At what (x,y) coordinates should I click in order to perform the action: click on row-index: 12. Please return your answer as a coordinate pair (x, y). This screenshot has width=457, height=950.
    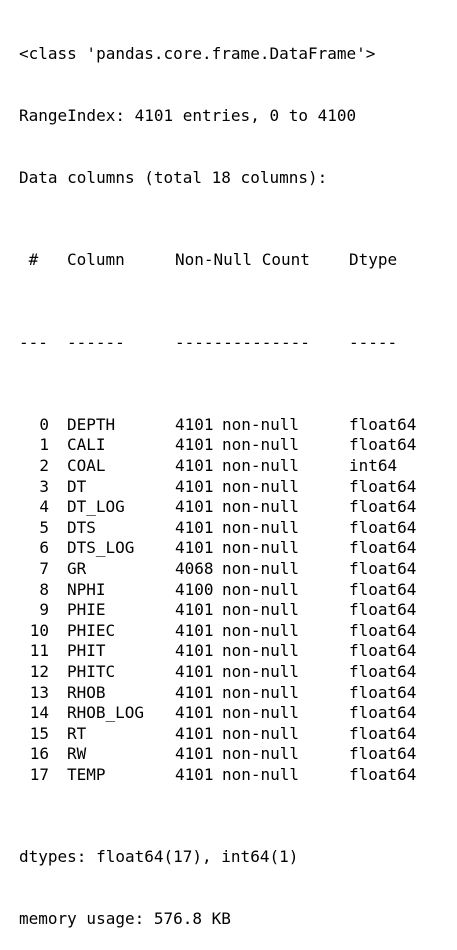
    Looking at the image, I should click on (34, 672).